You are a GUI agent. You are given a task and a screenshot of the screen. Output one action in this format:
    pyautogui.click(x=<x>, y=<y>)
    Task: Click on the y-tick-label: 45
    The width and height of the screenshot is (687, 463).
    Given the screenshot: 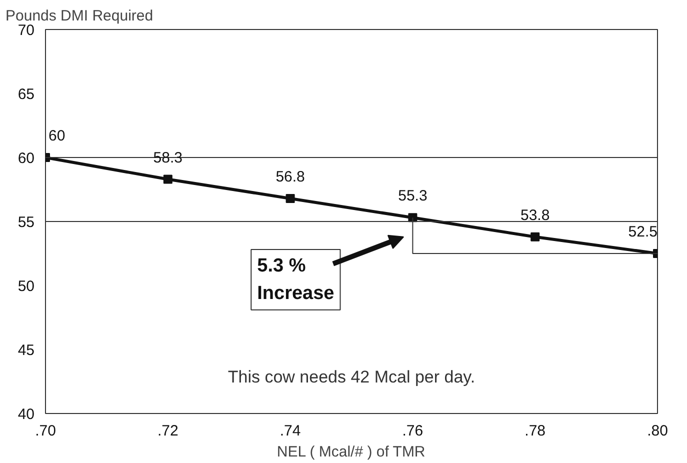 What is the action you would take?
    pyautogui.click(x=26, y=350)
    